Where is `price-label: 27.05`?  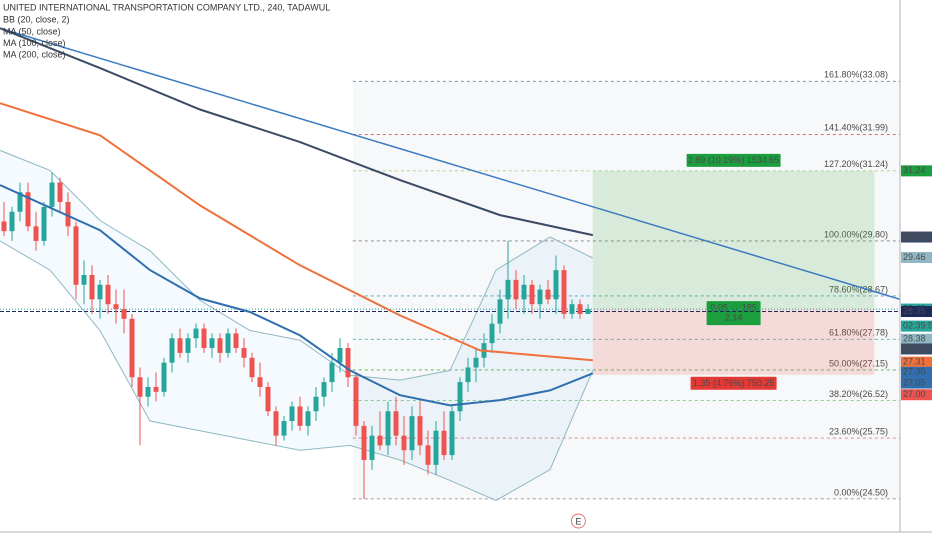
price-label: 27.05 is located at coordinates (914, 382).